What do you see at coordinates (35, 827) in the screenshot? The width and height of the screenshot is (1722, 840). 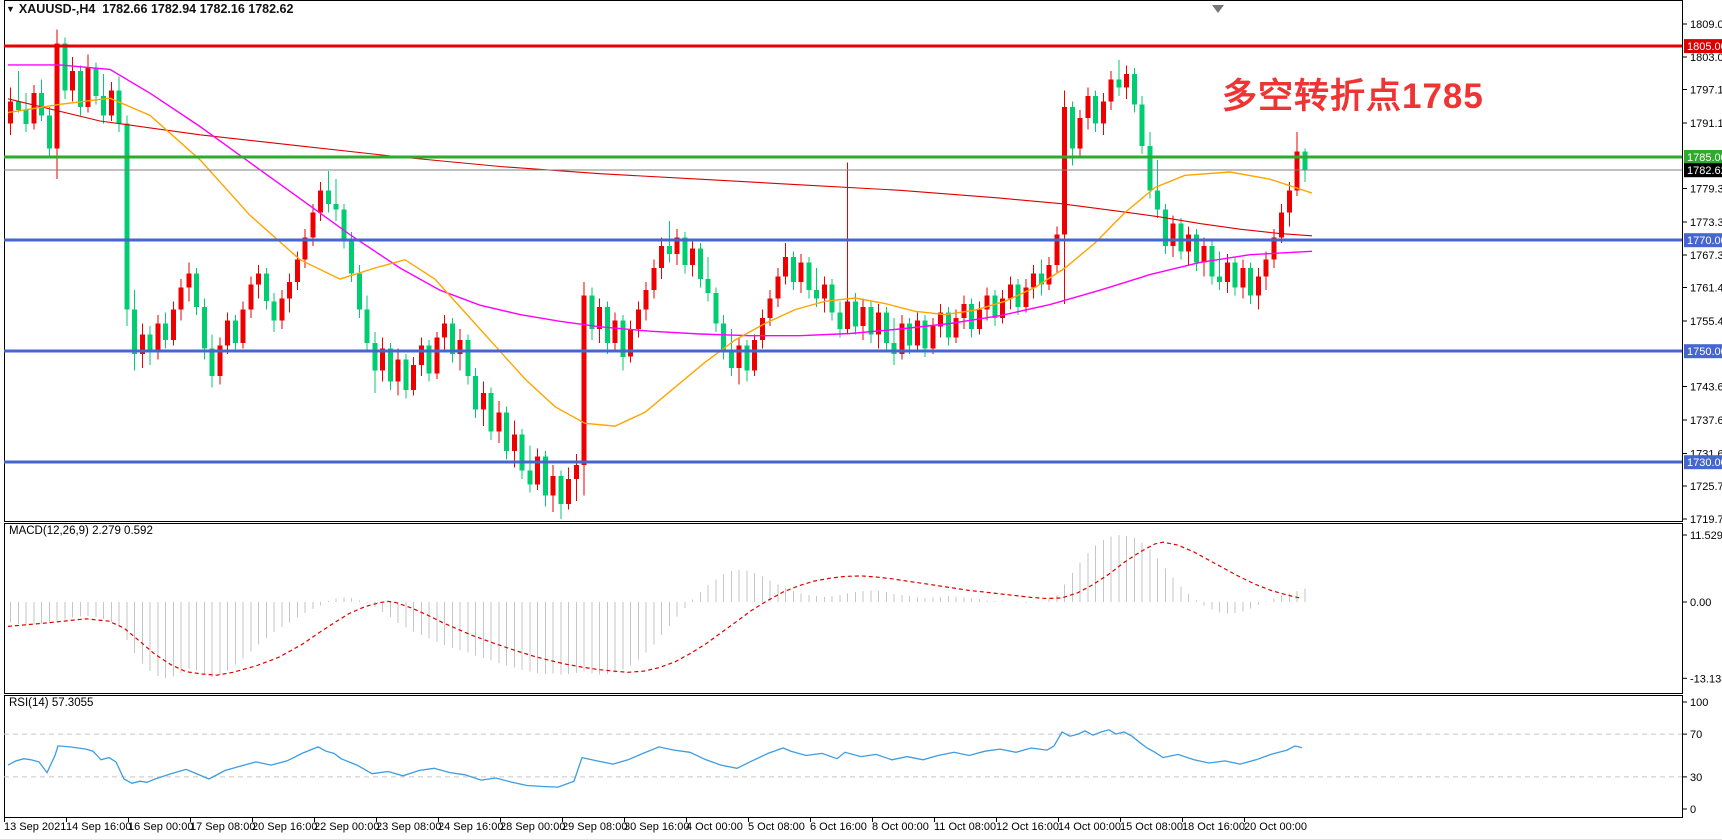 I see `date-axis-label: 13 Sep 2021` at bounding box center [35, 827].